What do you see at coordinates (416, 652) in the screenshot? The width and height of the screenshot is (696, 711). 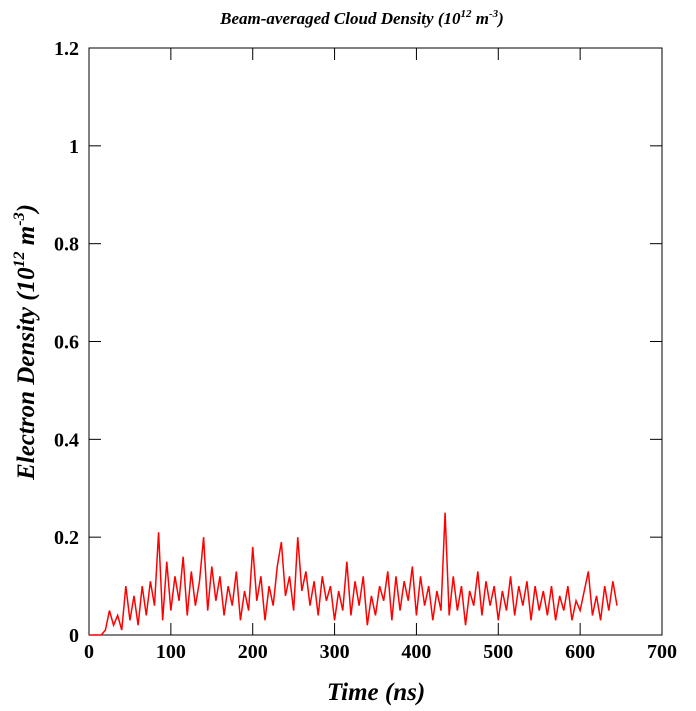 I see `x-tick-label: 400` at bounding box center [416, 652].